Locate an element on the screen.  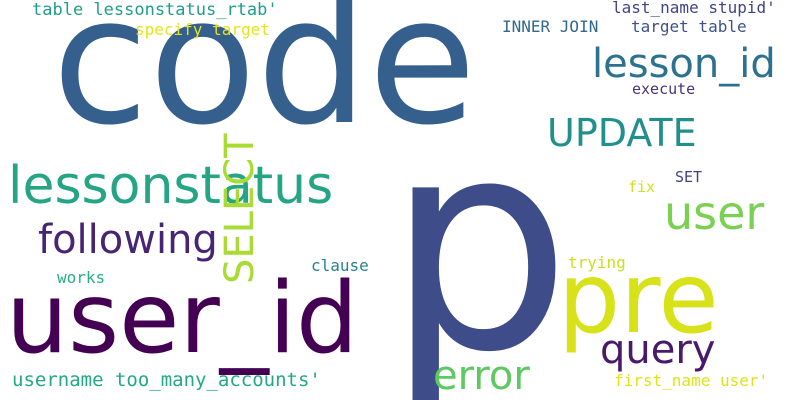
word-specify-target: specify target is located at coordinates (202, 29).